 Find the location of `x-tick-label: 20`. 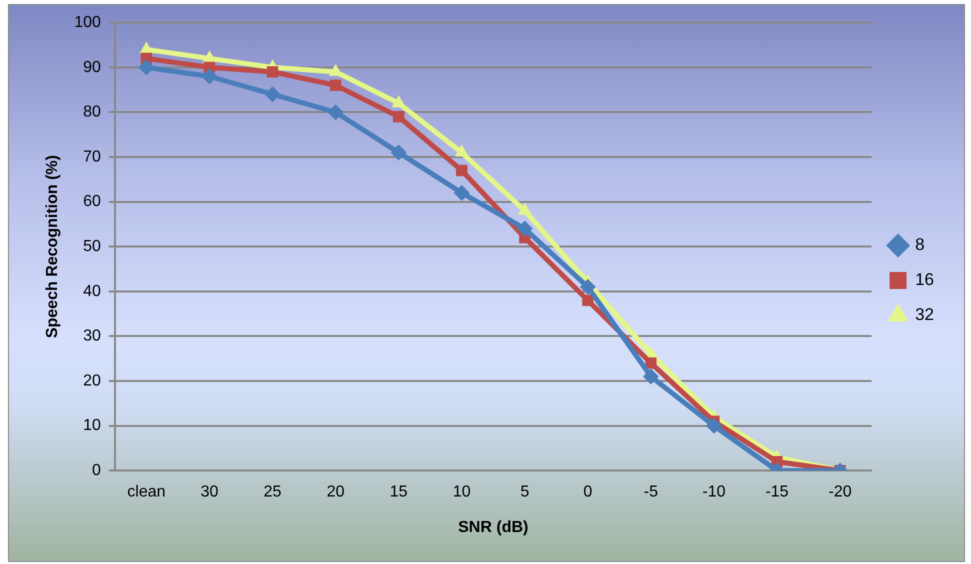

x-tick-label: 20 is located at coordinates (335, 492).